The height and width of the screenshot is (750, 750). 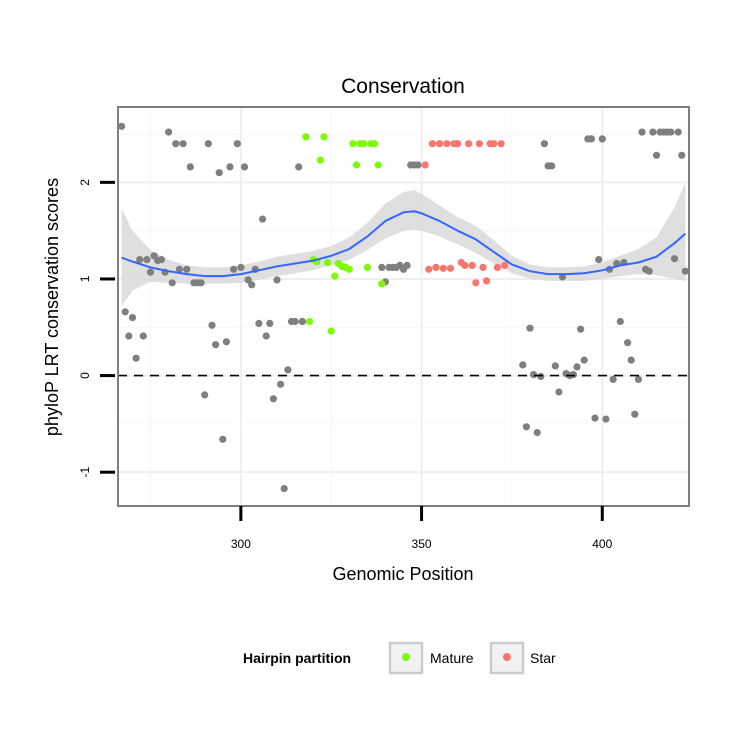 What do you see at coordinates (402, 574) in the screenshot?
I see `x-axis-title: Genomic Position` at bounding box center [402, 574].